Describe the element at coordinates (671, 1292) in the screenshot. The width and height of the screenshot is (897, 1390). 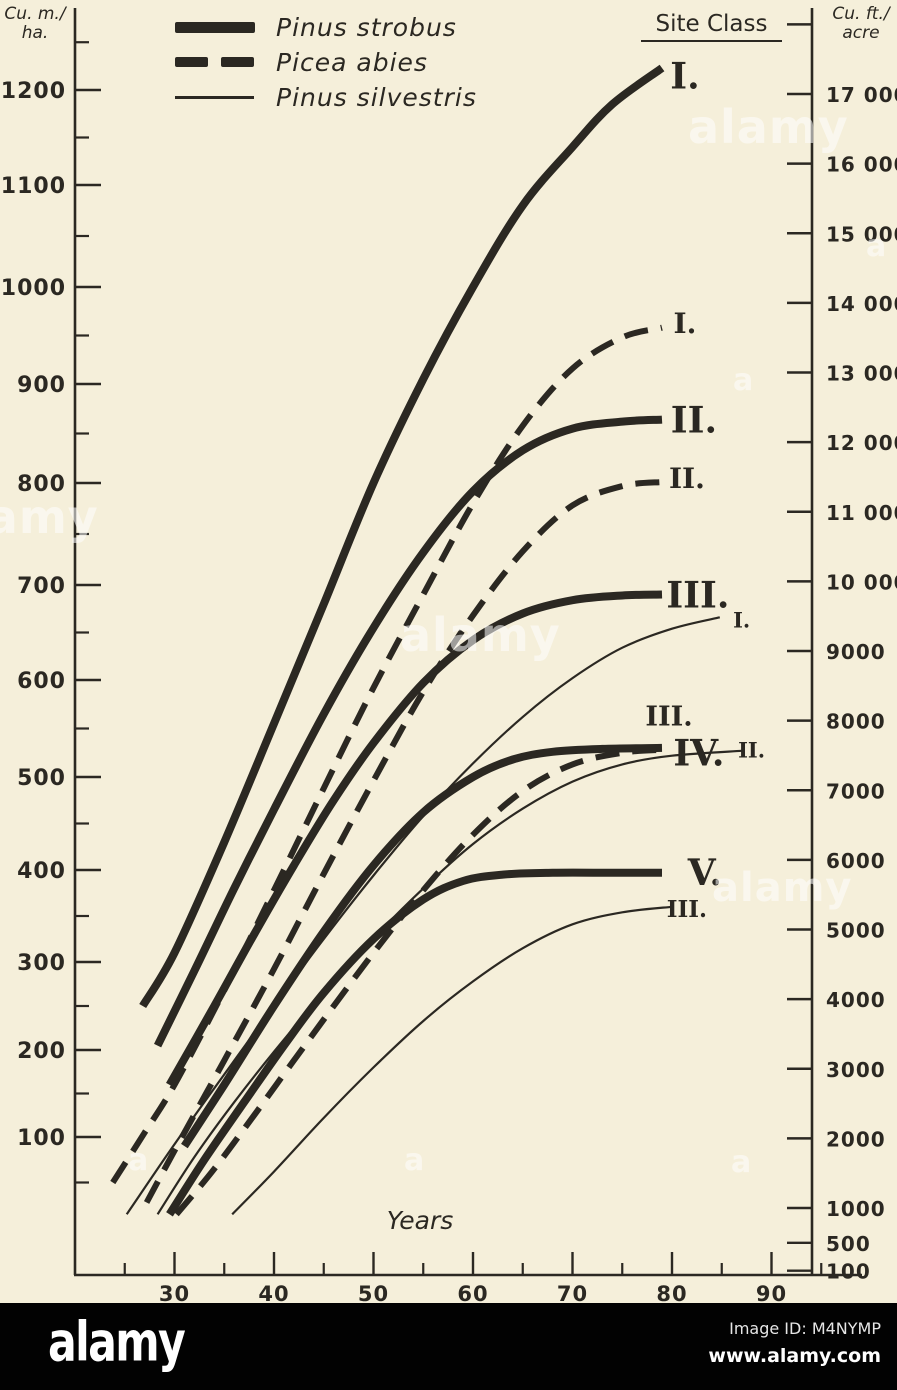
I see `x-tick-label: 80` at that location.